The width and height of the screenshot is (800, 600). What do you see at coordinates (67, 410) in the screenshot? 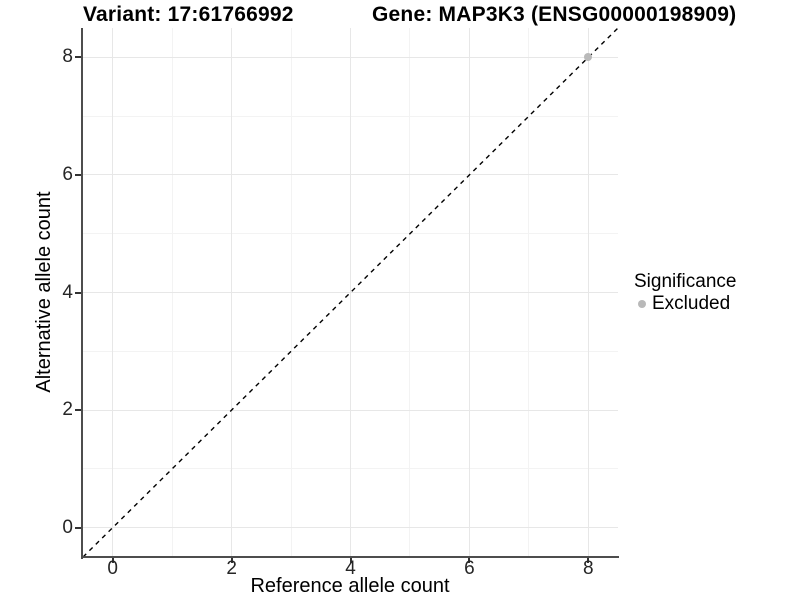
I see `y-tick-label: 2` at bounding box center [67, 410].